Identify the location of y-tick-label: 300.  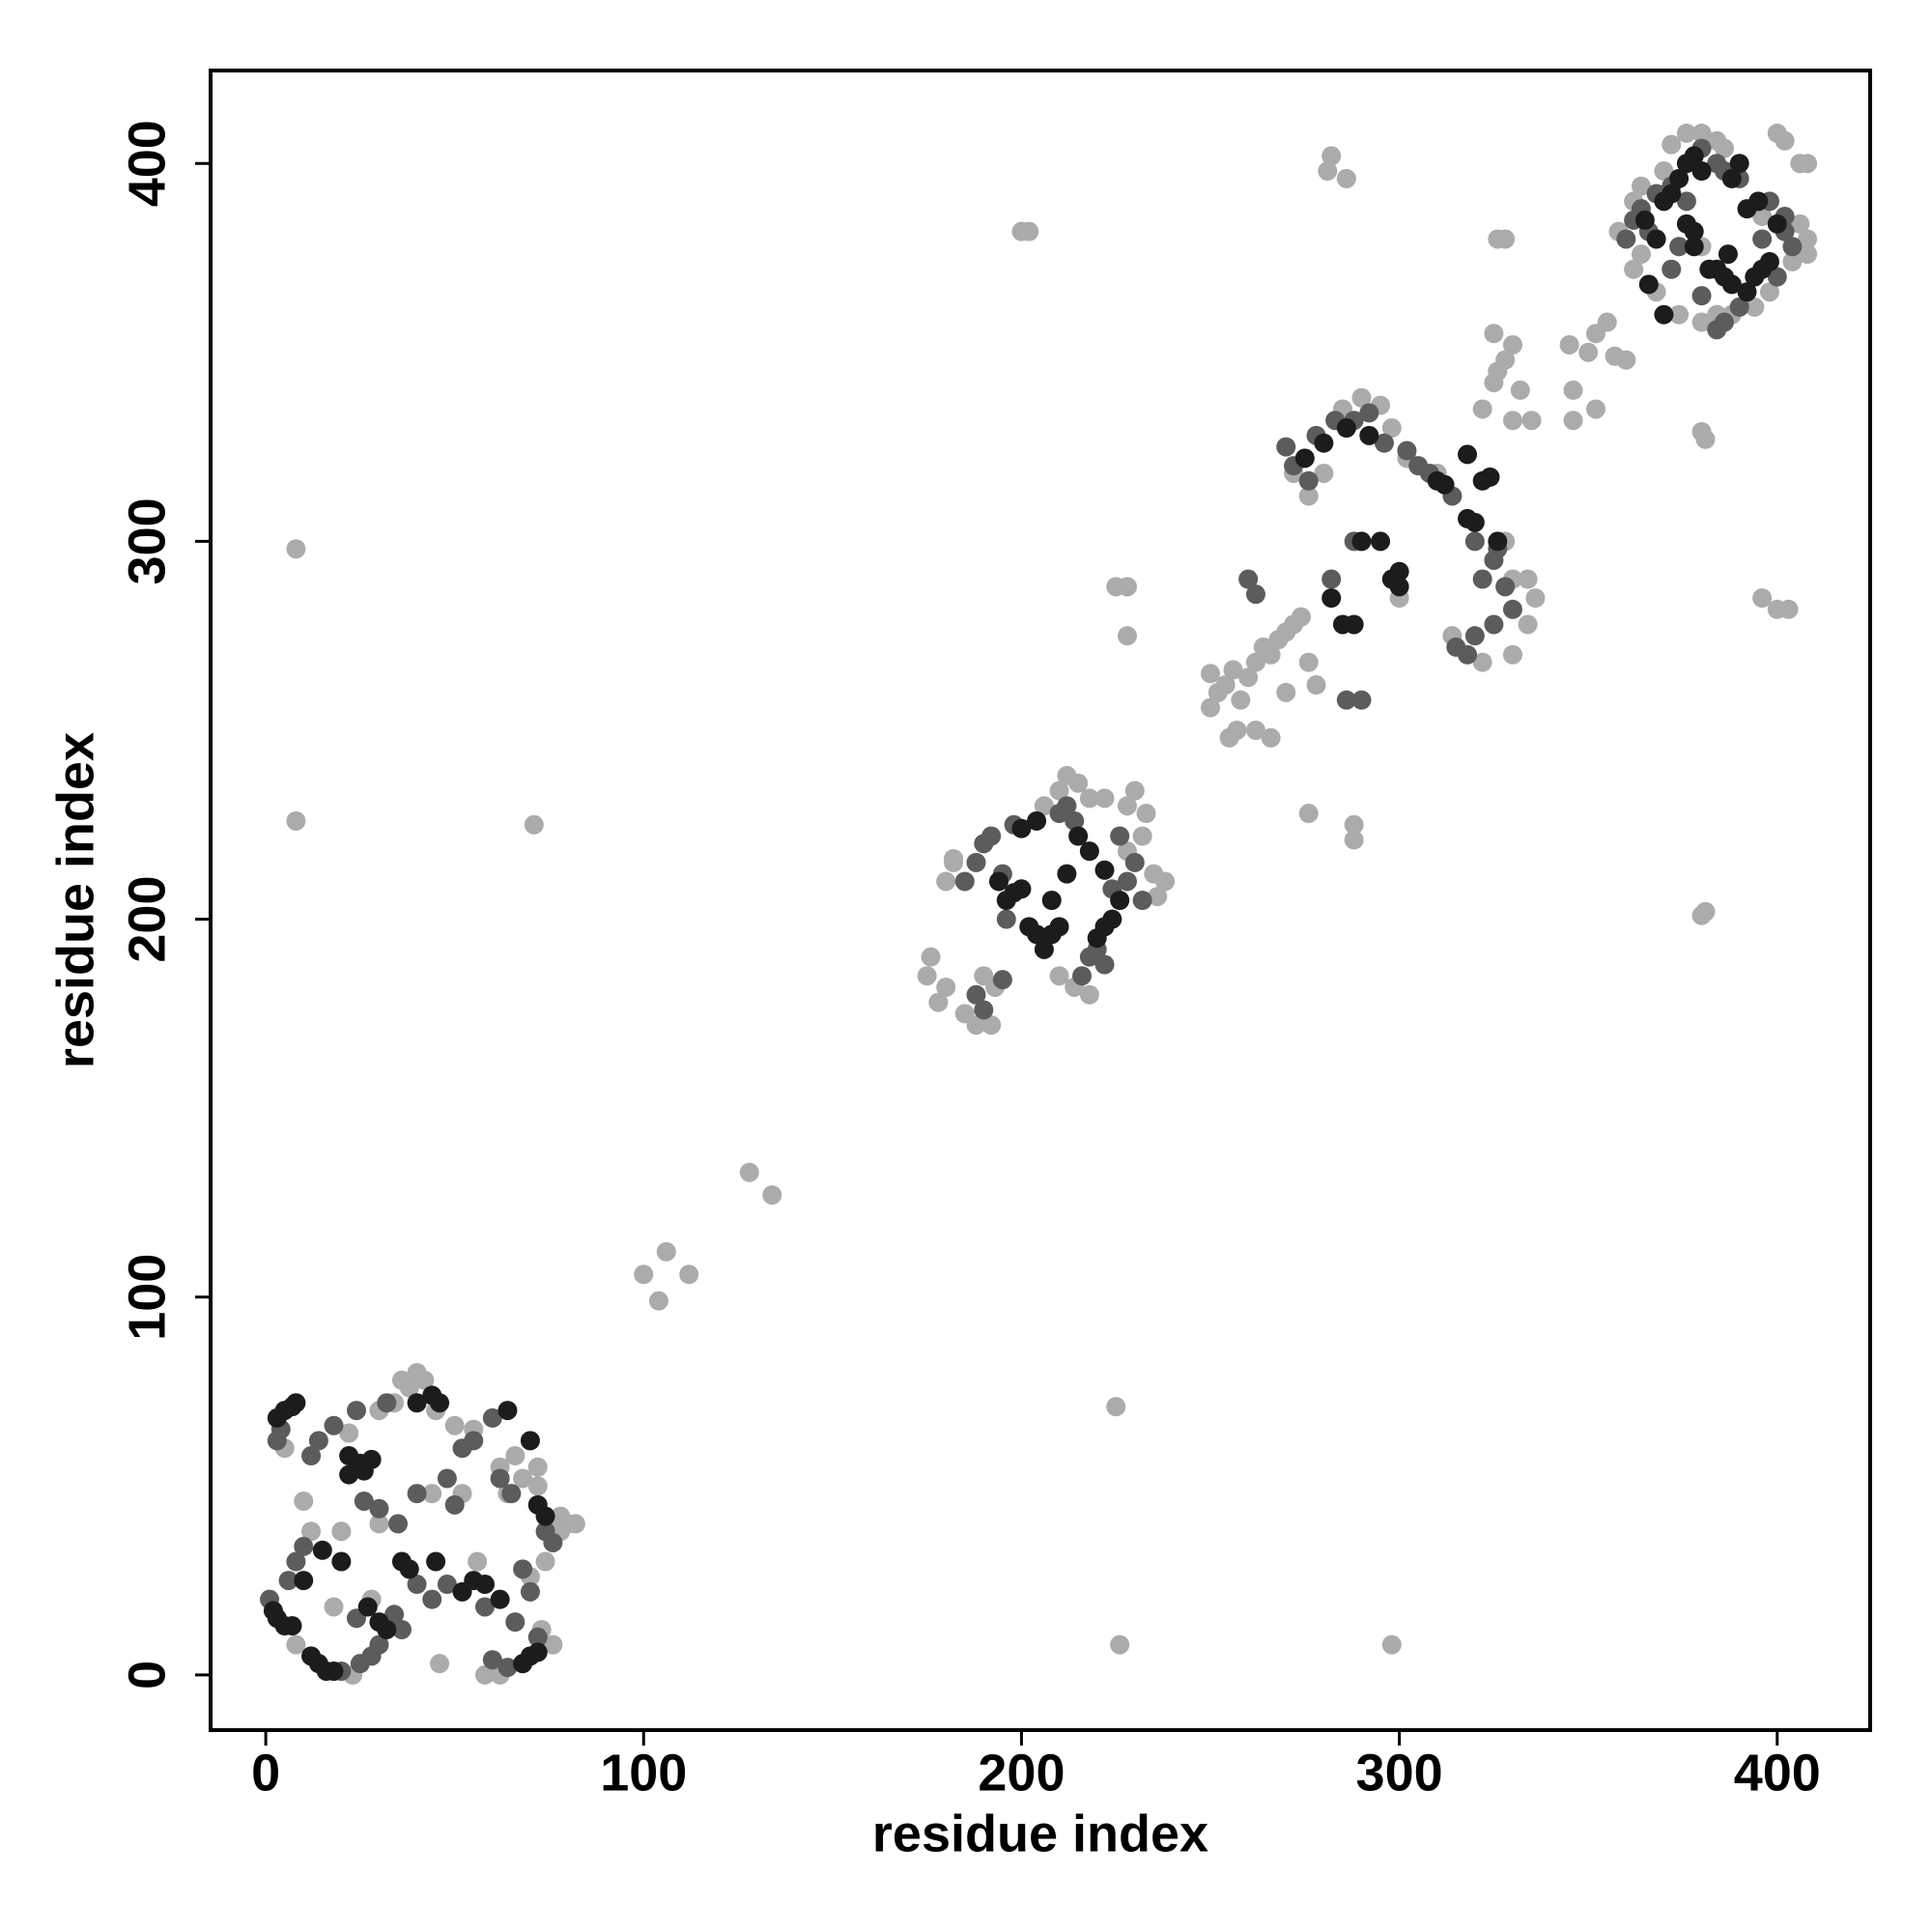
(147, 540).